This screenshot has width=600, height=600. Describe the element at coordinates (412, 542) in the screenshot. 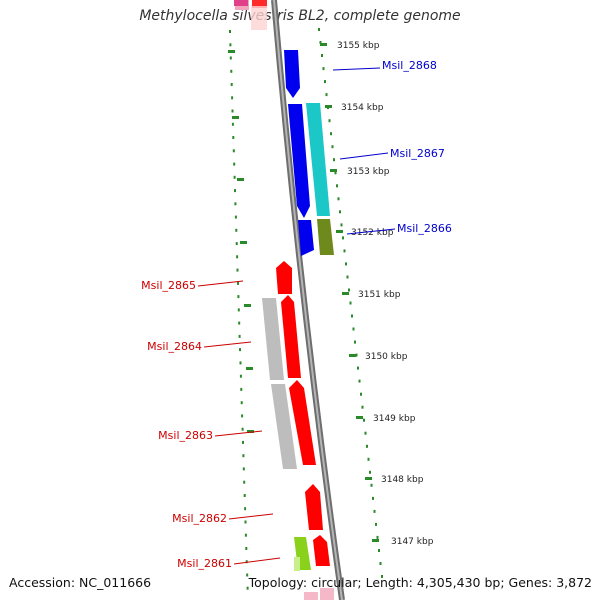

I see `tick-label: 3147 kbp` at that location.